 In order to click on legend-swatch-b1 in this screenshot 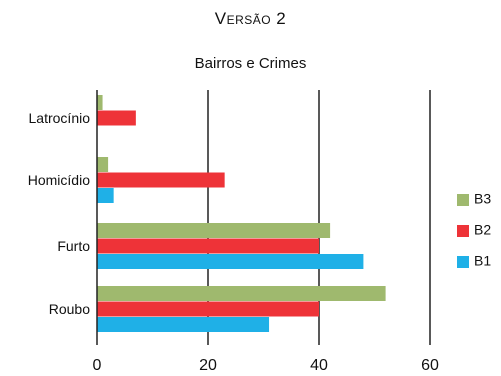, I will do `click(463, 262)`.